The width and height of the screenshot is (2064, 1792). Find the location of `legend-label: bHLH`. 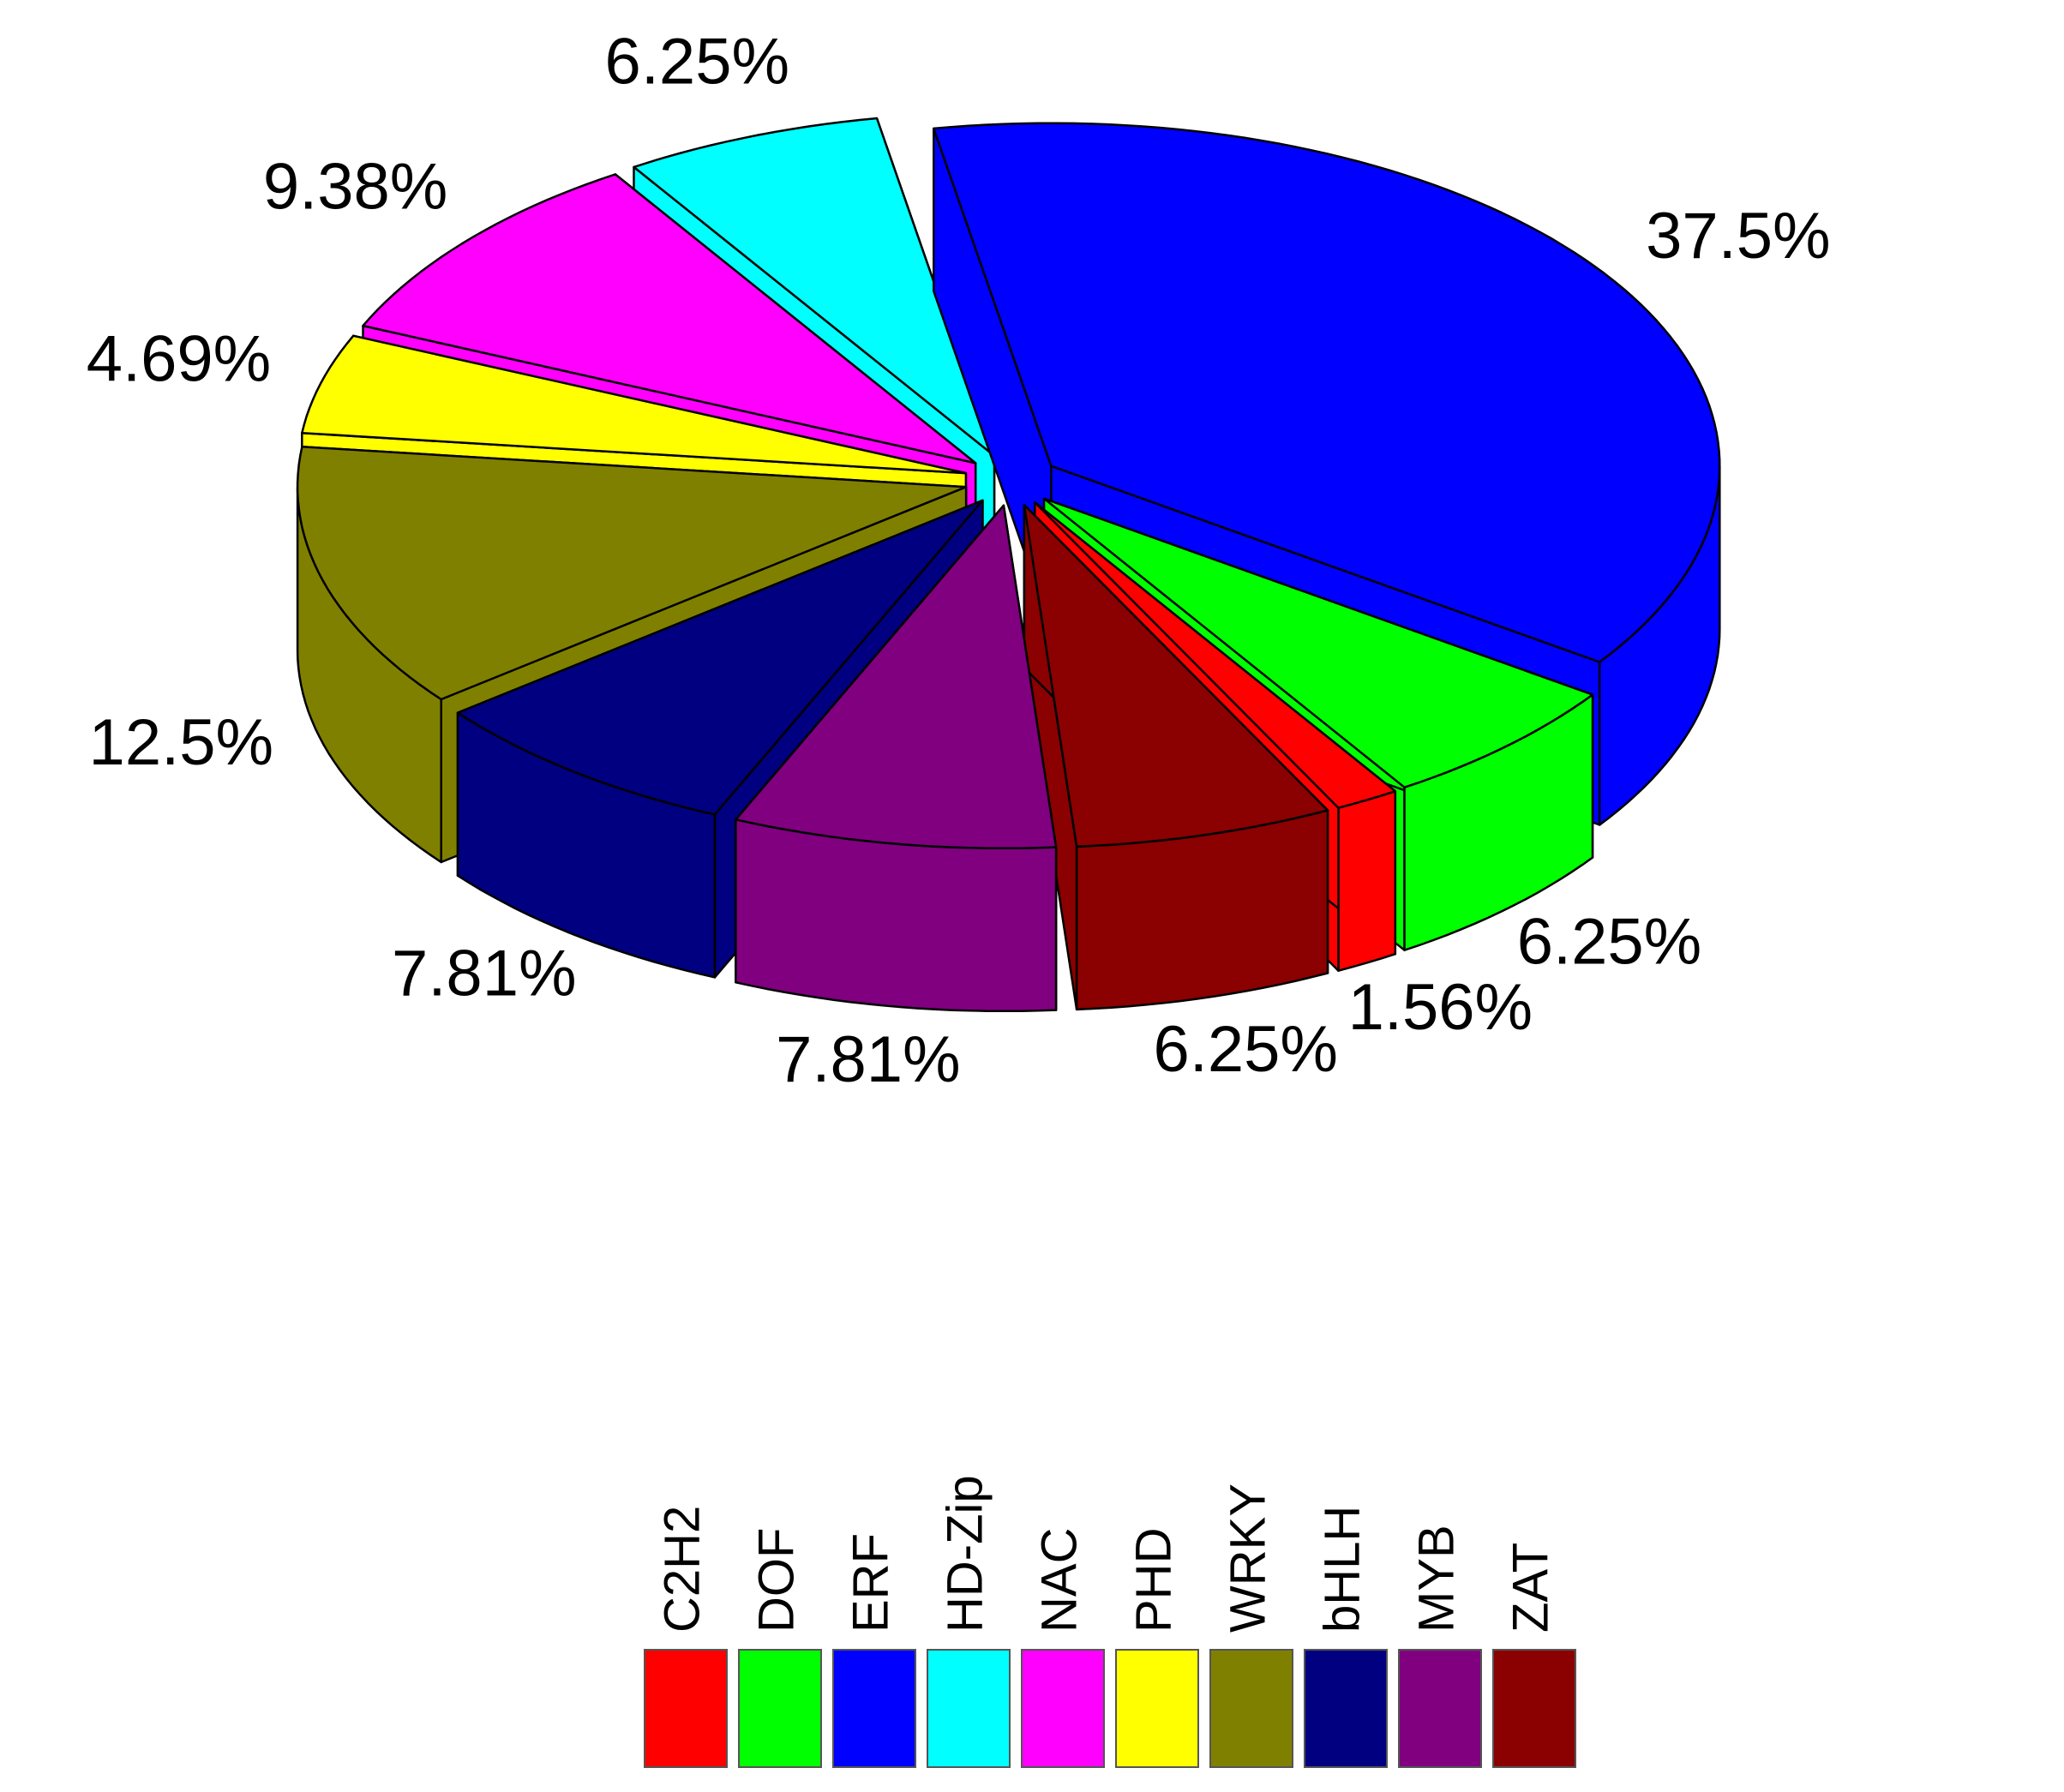

legend-label: bHLH is located at coordinates (1342, 1569).